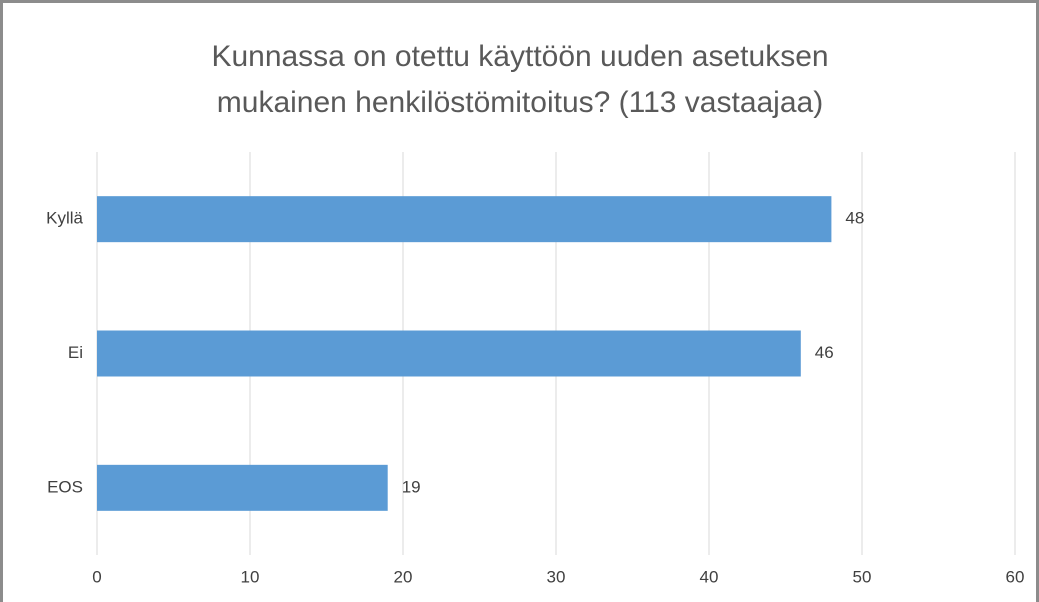  Describe the element at coordinates (250, 576) in the screenshot. I see `x-tick-label: 10` at that location.